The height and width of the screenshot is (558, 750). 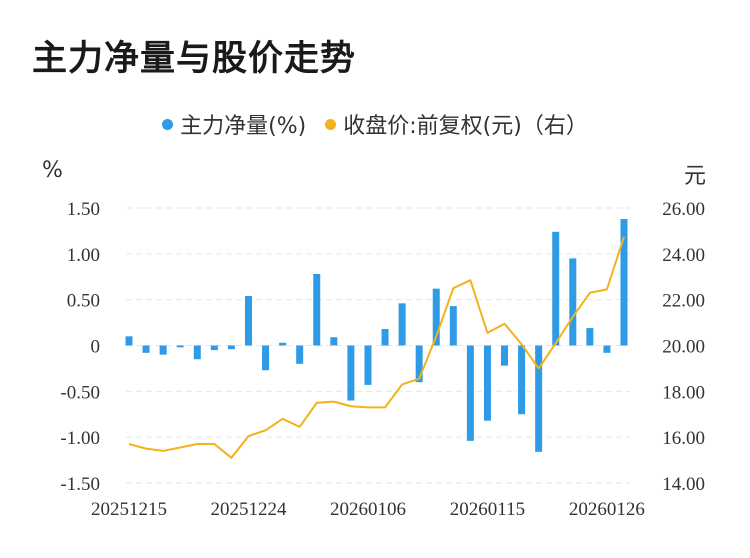 What do you see at coordinates (80, 392) in the screenshot?
I see `y-left-tick-label: -0.50` at bounding box center [80, 392].